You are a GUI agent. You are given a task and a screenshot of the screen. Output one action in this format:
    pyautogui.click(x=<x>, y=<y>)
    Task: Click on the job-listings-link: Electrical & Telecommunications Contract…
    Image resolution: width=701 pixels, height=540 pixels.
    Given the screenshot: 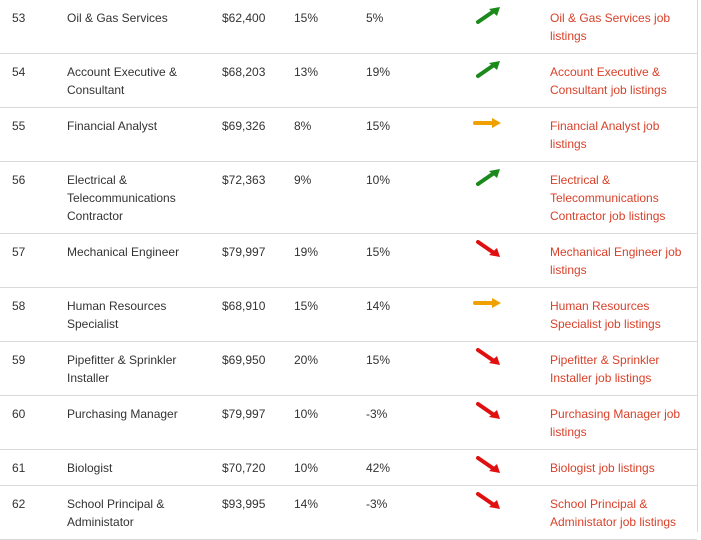 What is the action you would take?
    pyautogui.click(x=608, y=198)
    